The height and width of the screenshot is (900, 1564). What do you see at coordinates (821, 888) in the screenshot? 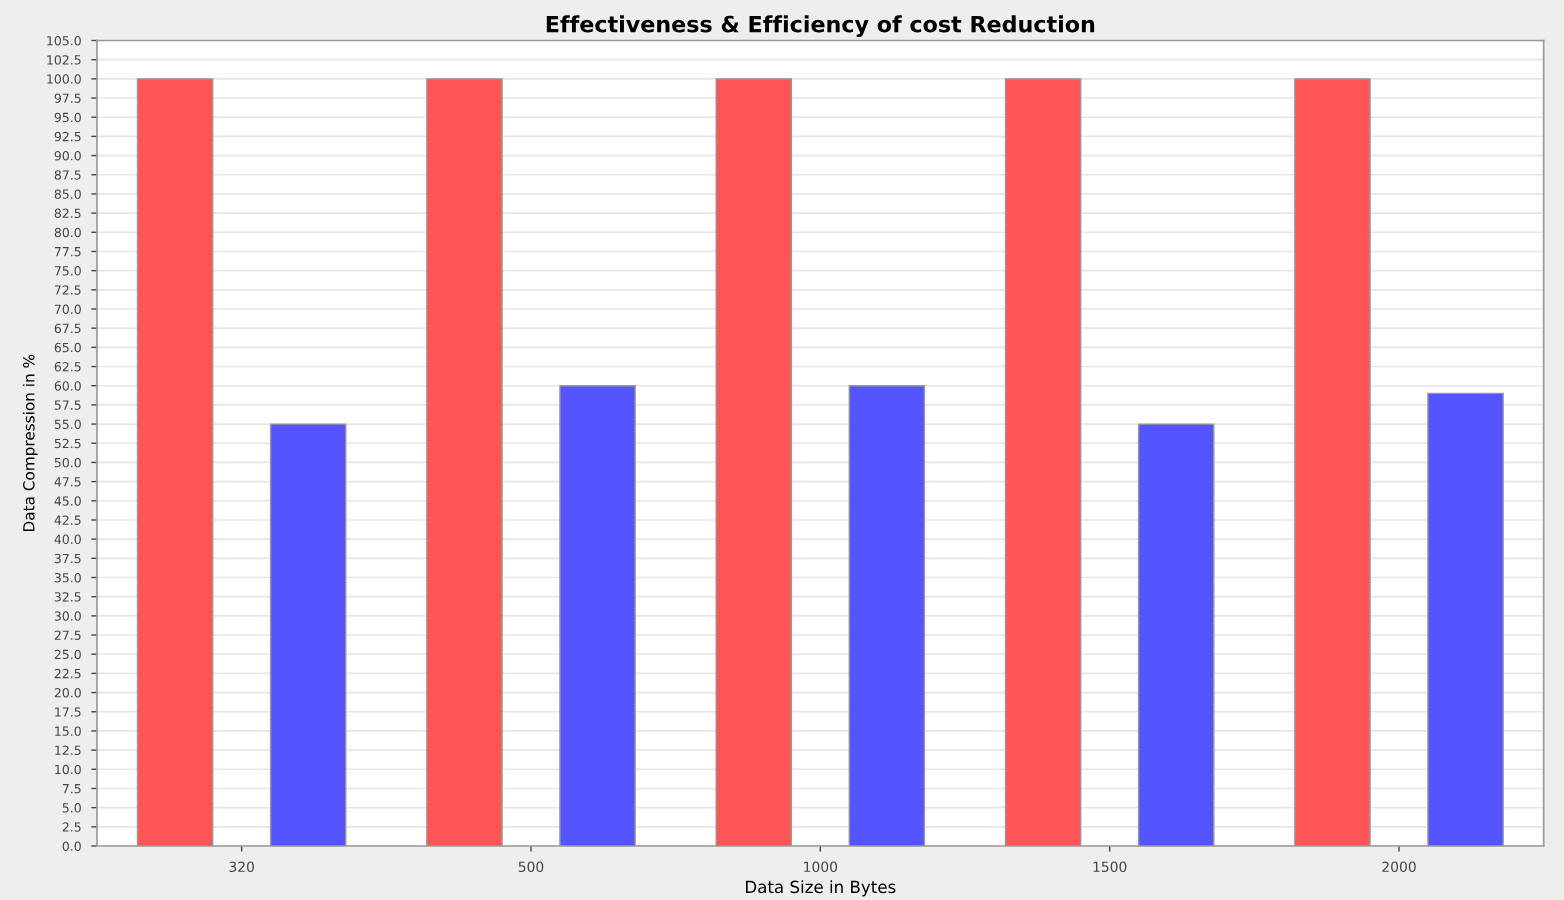
I see `x-axis-title: Data Size in Bytes` at bounding box center [821, 888].